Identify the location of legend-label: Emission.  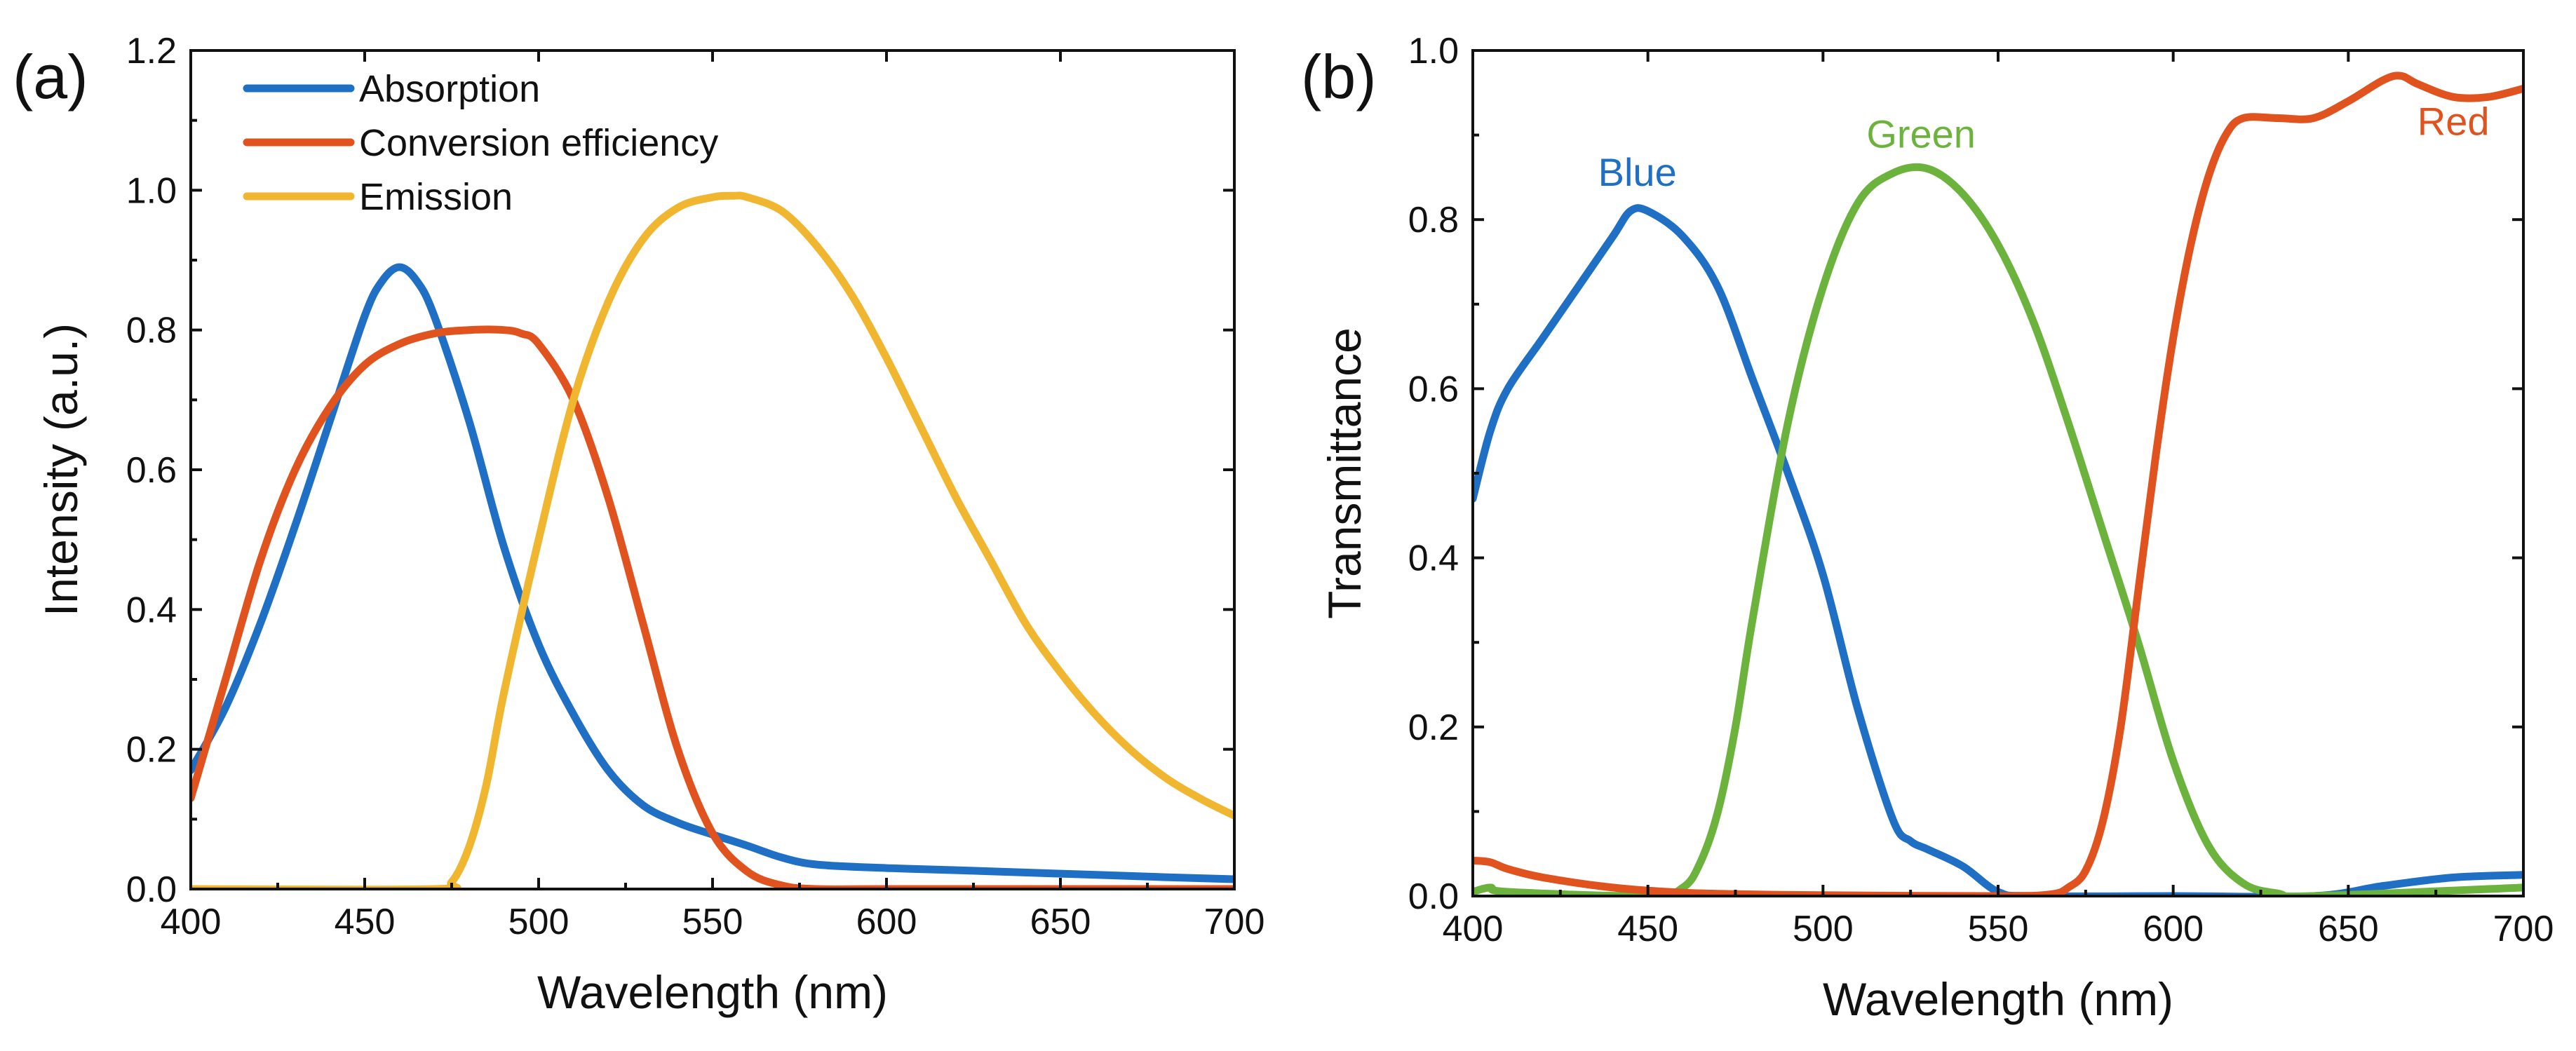
(436, 197).